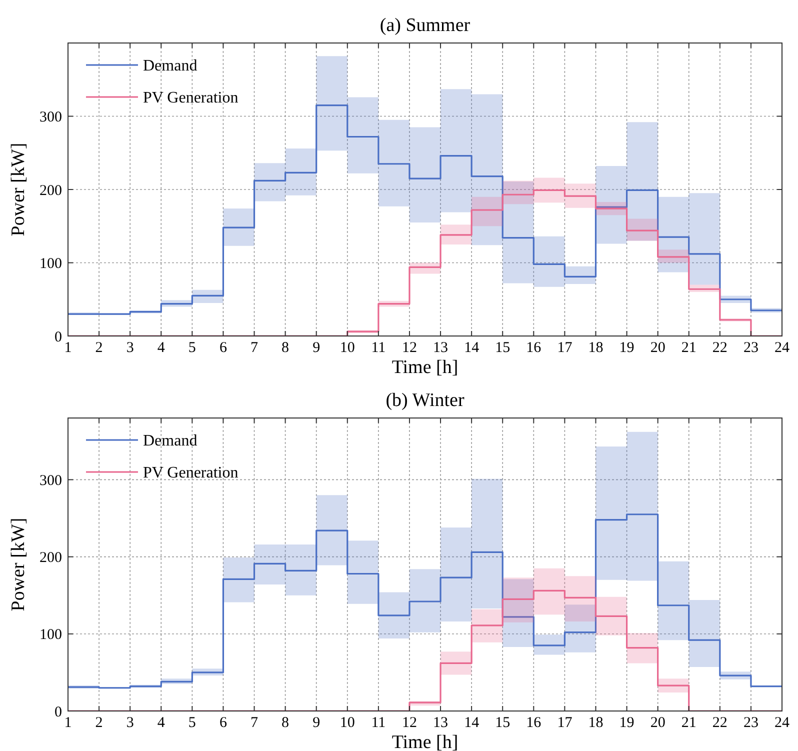 The height and width of the screenshot is (751, 798). I want to click on chart-title: (a) Summer, so click(425, 25).